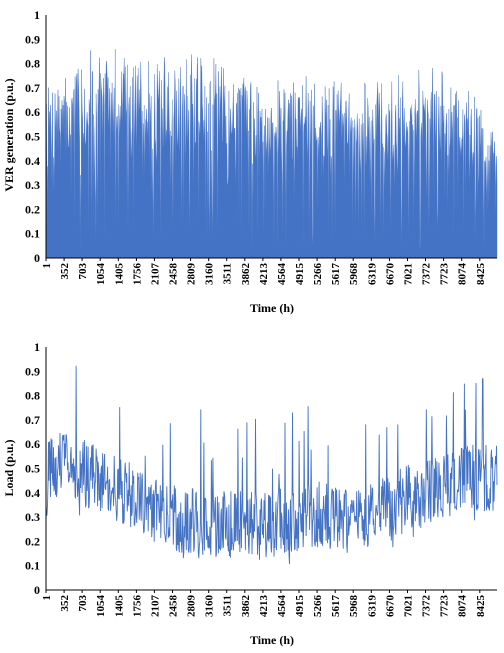  Describe the element at coordinates (192, 606) in the screenshot. I see `load-x-tick-label: 2809` at that location.